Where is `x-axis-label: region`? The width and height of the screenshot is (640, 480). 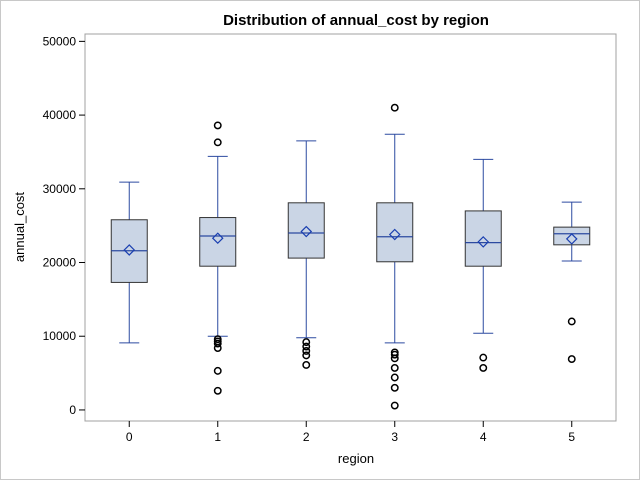
x-axis-label: region is located at coordinates (356, 458).